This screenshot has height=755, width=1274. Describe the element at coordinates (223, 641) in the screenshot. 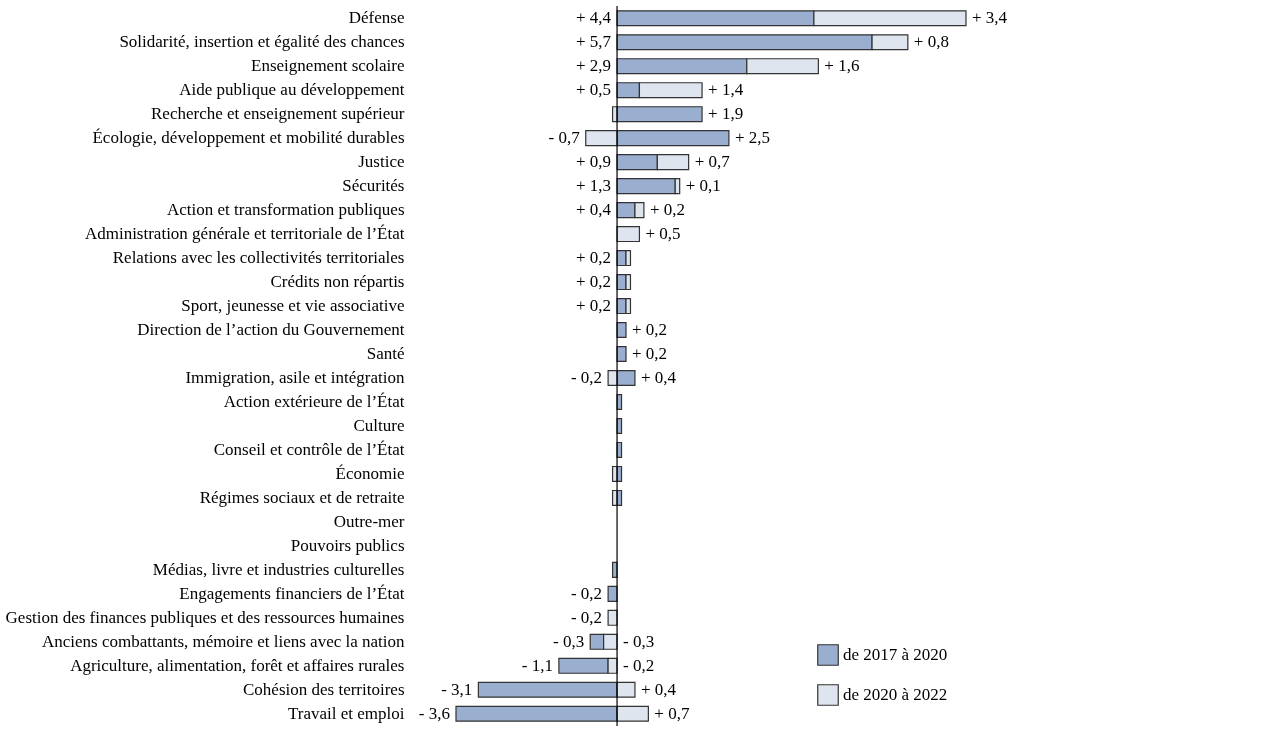

I see `y-tick-label: Anciens combattants, mémoire et liens avec la nation` at that location.